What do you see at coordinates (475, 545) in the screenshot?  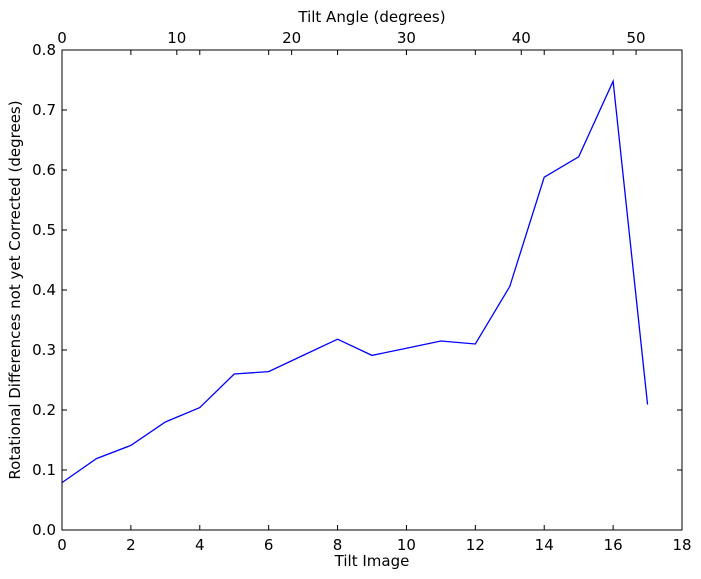 I see `x-tick-label: 12` at bounding box center [475, 545].